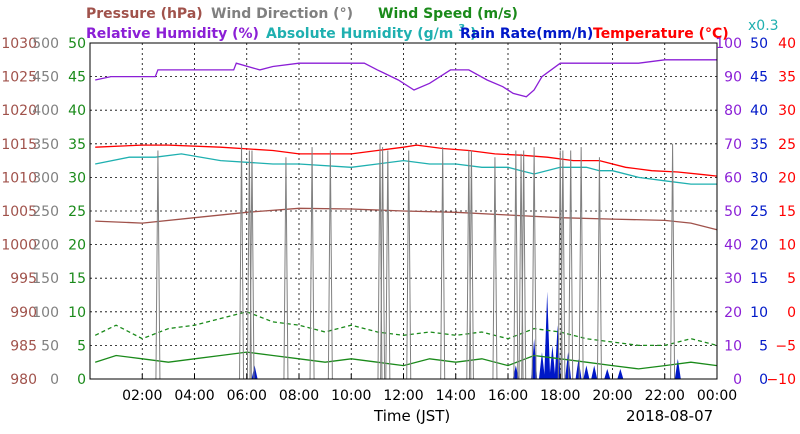  What do you see at coordinates (77, 111) in the screenshot?
I see `wind-speed-tick-label: 40` at bounding box center [77, 111].